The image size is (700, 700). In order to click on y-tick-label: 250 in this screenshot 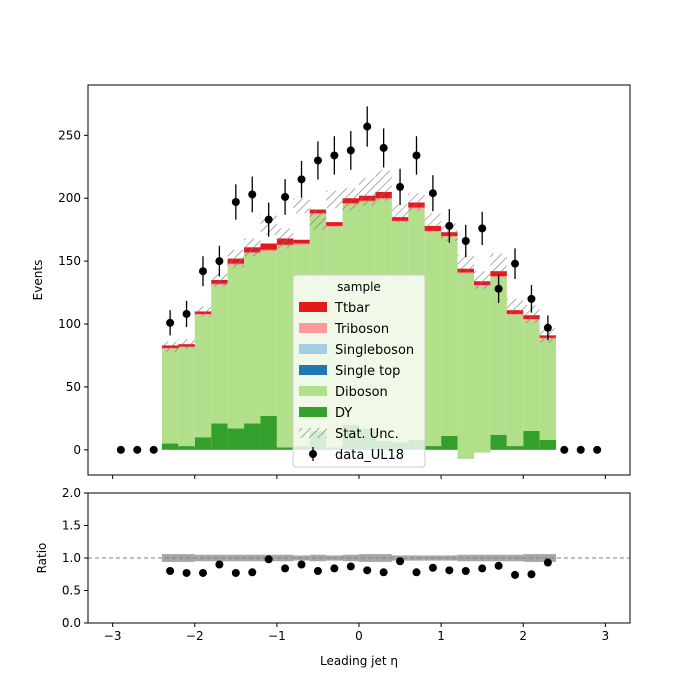, I will do `click(69, 135)`.